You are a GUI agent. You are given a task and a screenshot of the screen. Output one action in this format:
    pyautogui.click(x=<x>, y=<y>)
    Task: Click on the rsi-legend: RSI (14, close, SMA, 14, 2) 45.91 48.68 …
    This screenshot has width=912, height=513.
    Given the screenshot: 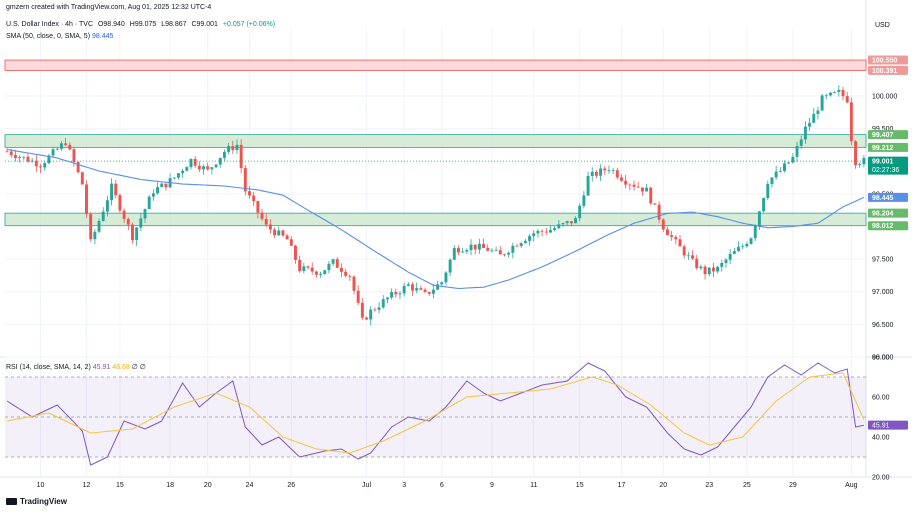 What is the action you would take?
    pyautogui.click(x=76, y=367)
    